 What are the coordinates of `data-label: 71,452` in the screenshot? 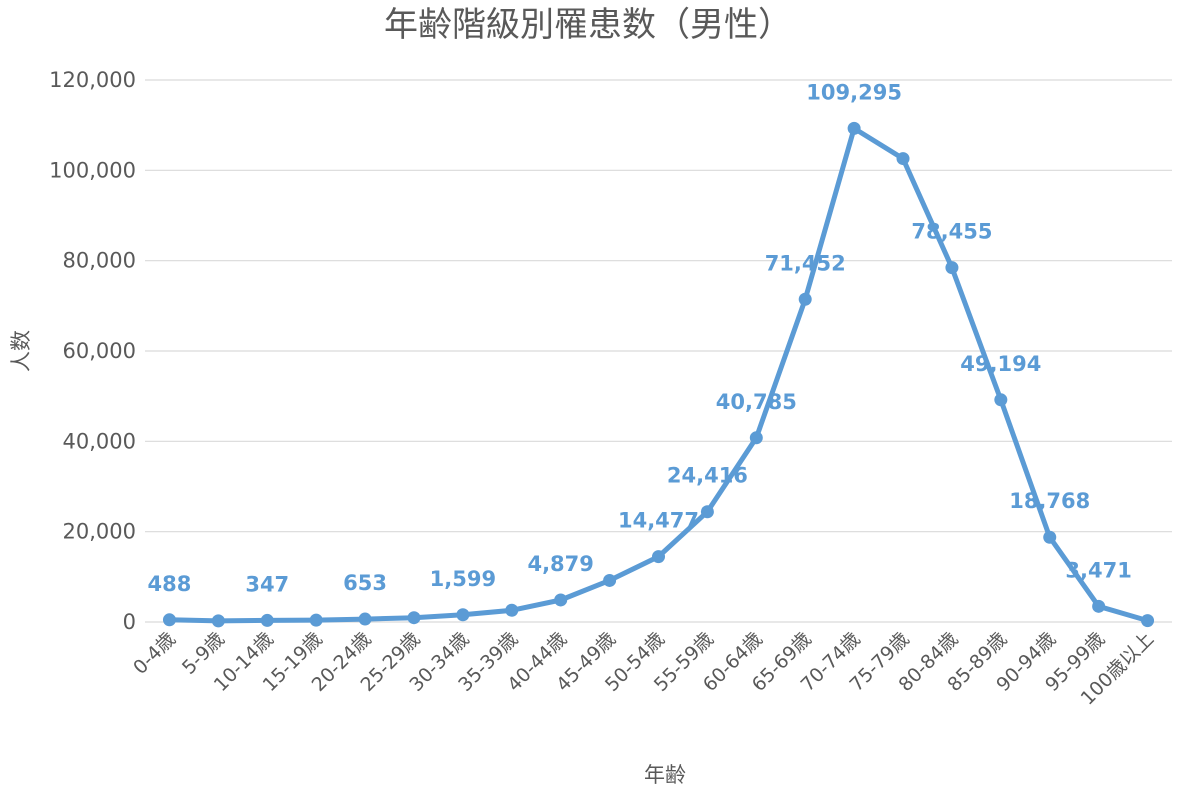 It's located at (805, 263).